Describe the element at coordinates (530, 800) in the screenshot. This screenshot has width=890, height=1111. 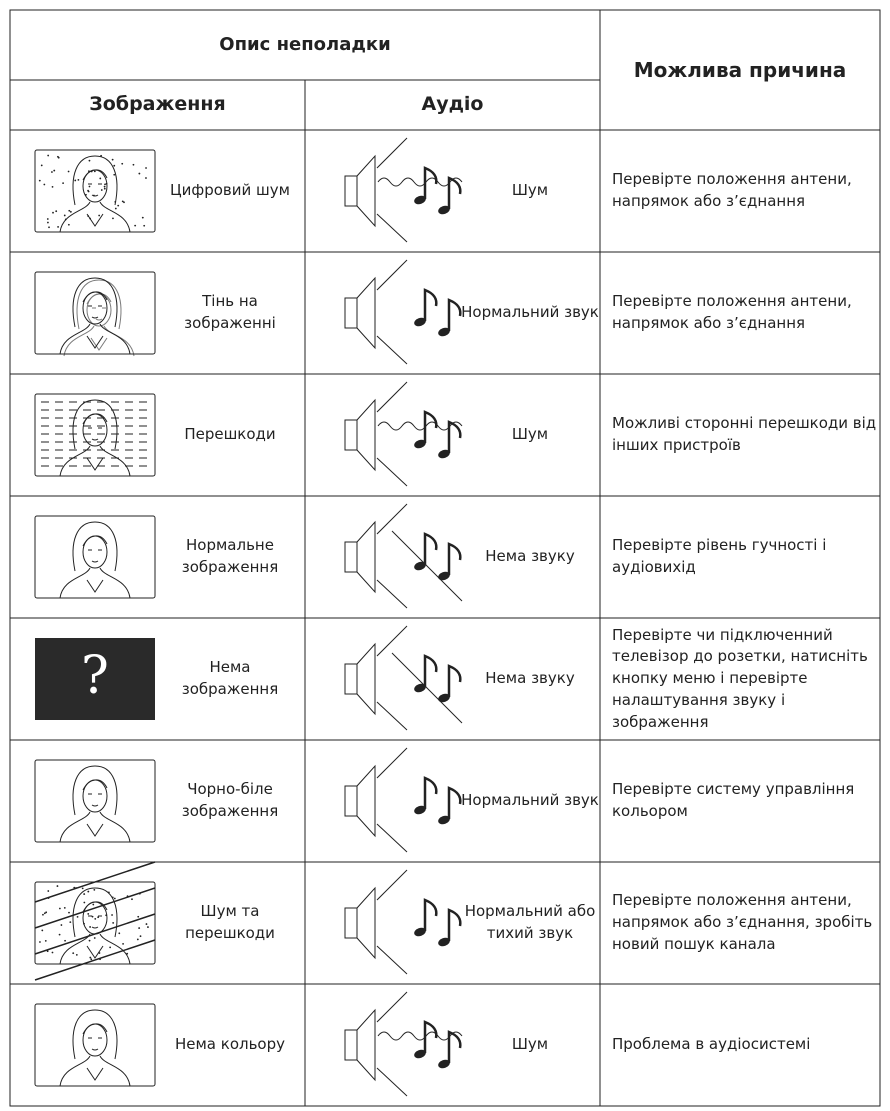
I see `audio-label: Нормальний звук` at that location.